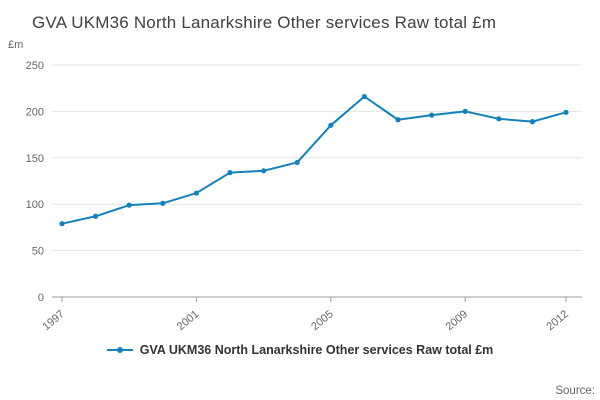 The height and width of the screenshot is (400, 600). What do you see at coordinates (575, 391) in the screenshot?
I see `source-label: Source:` at bounding box center [575, 391].